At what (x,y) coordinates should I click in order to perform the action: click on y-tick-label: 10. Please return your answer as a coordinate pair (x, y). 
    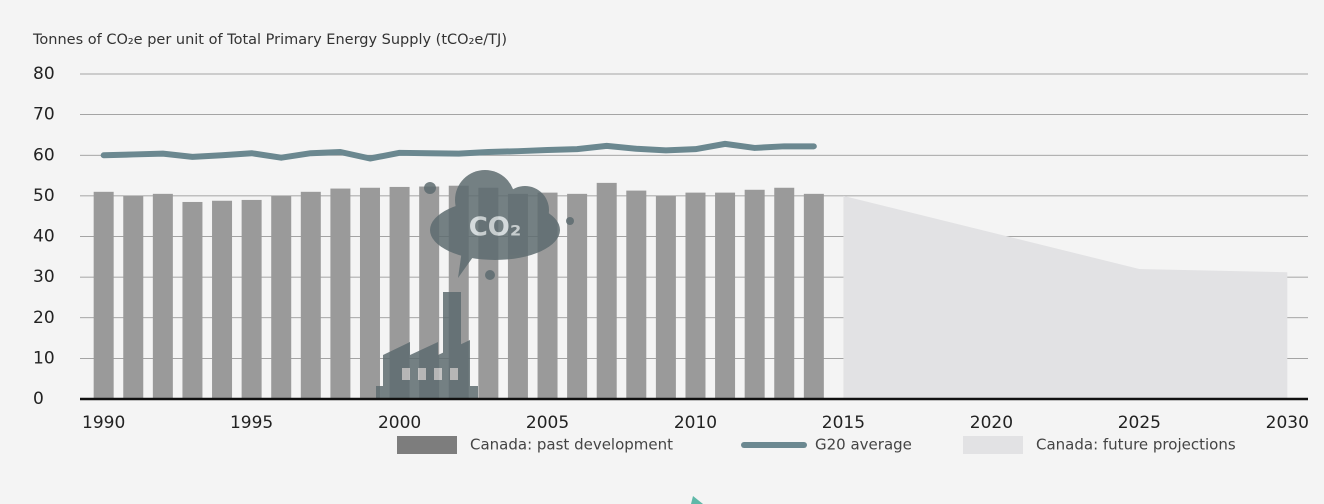
    Looking at the image, I should click on (44, 358).